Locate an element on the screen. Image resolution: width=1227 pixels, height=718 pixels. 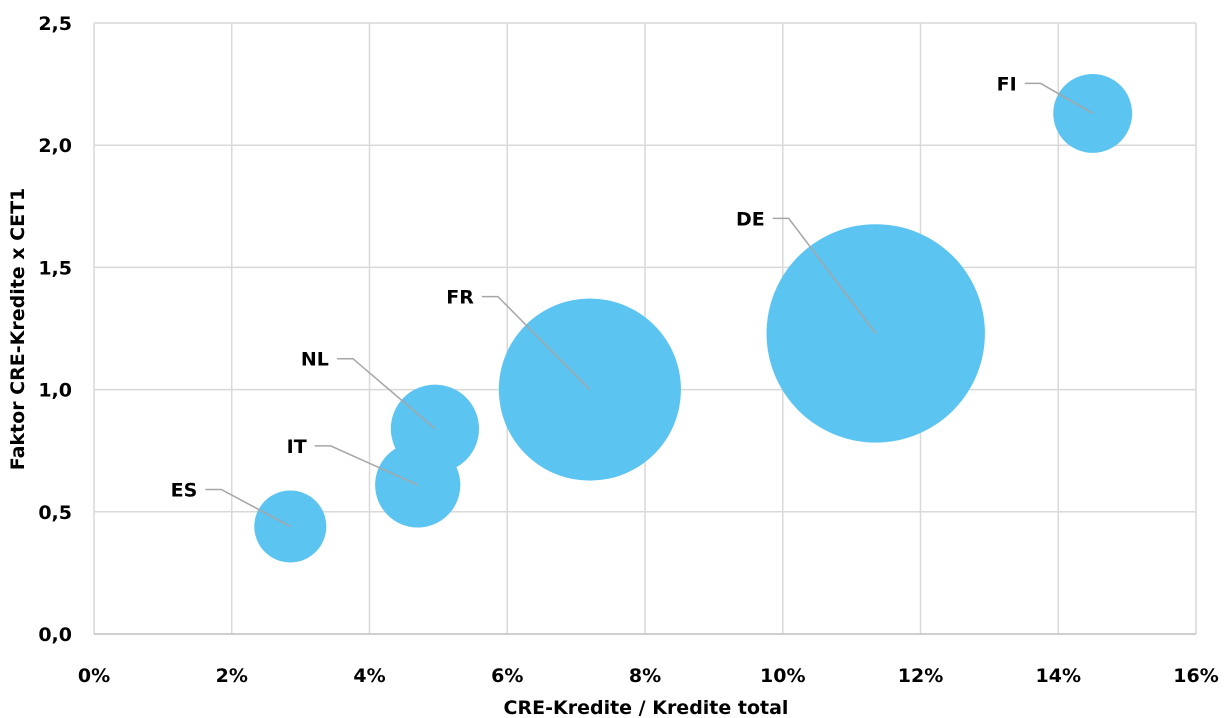
y-tick-label: 0,5 is located at coordinates (55, 513).